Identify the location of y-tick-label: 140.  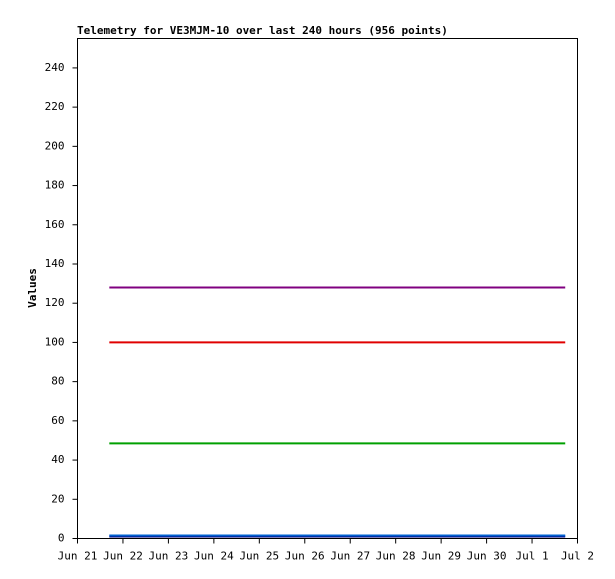
(55, 263).